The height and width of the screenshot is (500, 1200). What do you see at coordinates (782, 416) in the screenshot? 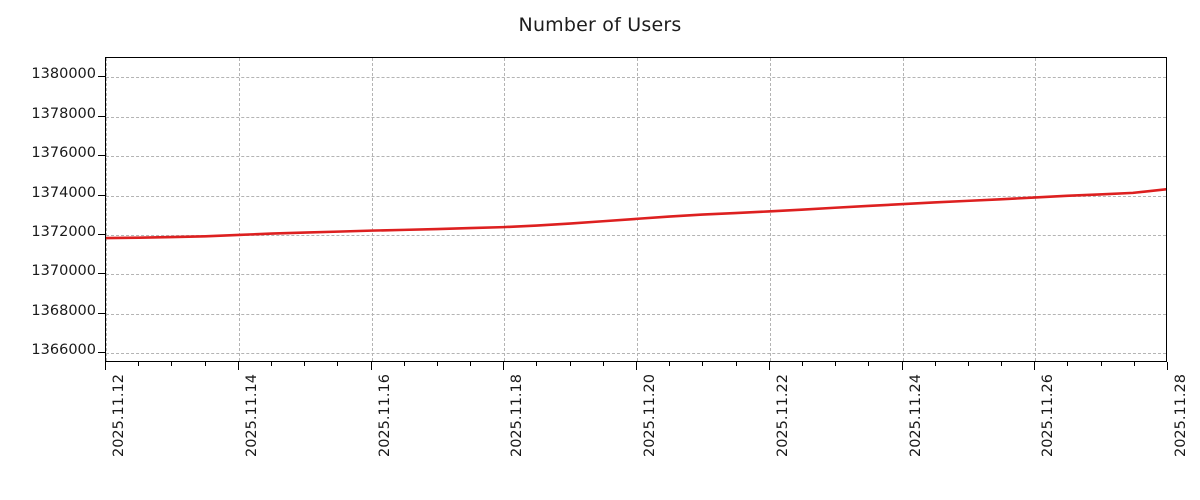
I see `x-tick-label: 2025.11.22` at bounding box center [782, 416].